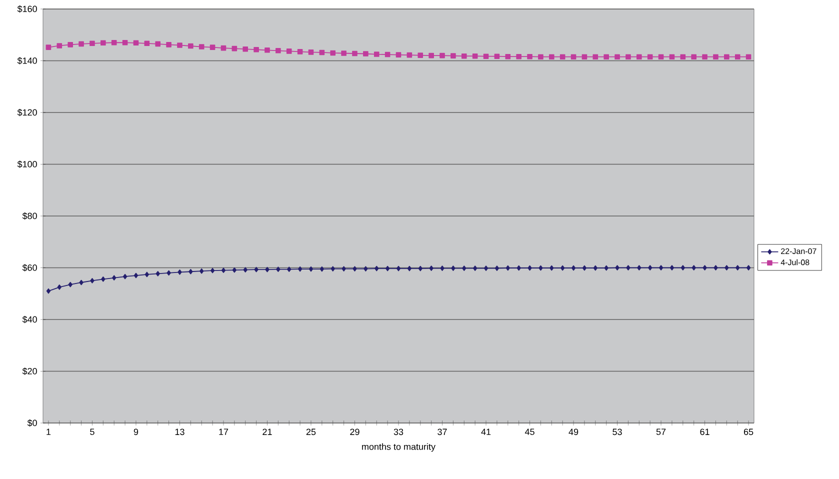 Image resolution: width=839 pixels, height=479 pixels. I want to click on x-tick-label: 33, so click(399, 432).